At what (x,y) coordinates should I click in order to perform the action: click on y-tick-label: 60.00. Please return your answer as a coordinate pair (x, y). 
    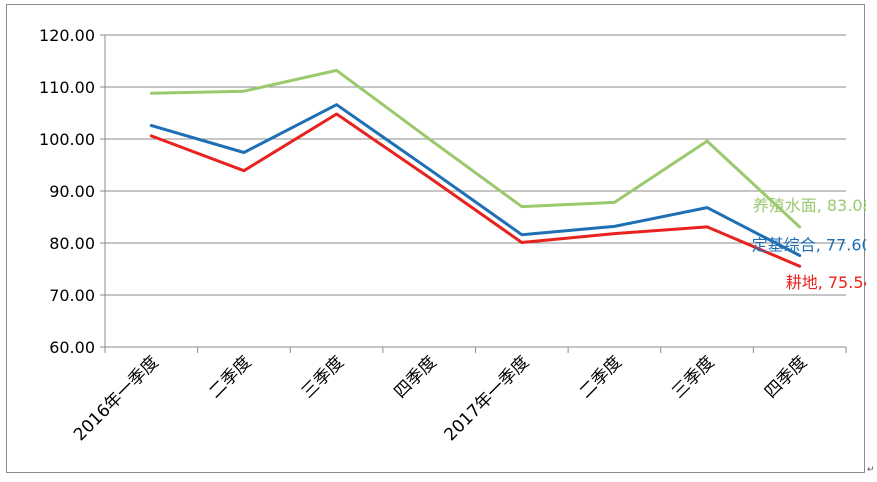
    Looking at the image, I should click on (72, 347).